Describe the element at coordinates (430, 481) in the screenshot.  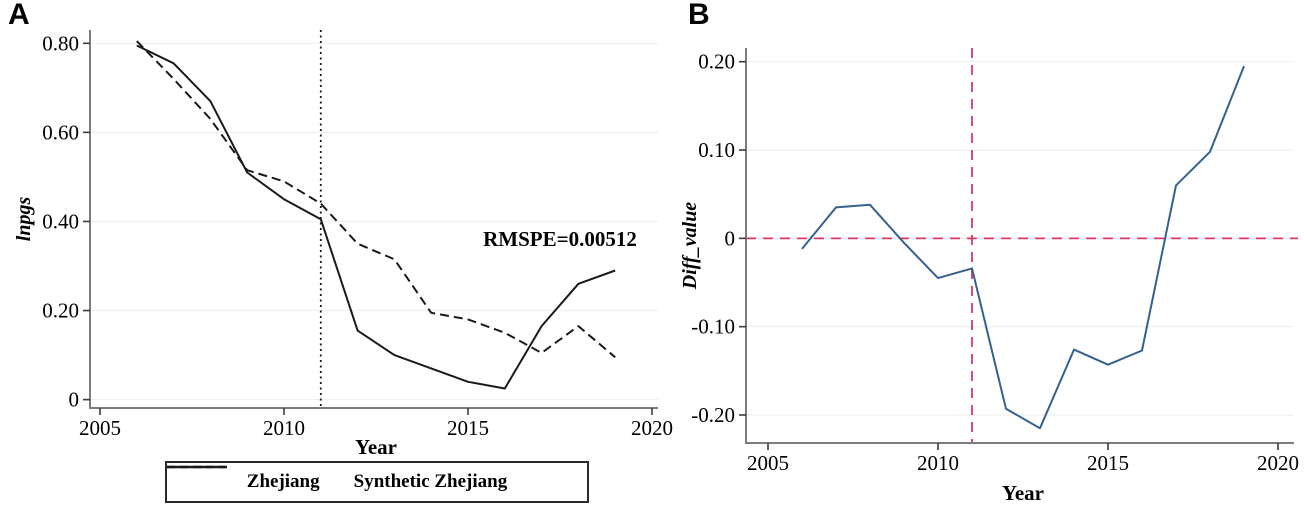
I see `legend-label-synthetic-zhejiang: Synthetic Zhejiang` at that location.